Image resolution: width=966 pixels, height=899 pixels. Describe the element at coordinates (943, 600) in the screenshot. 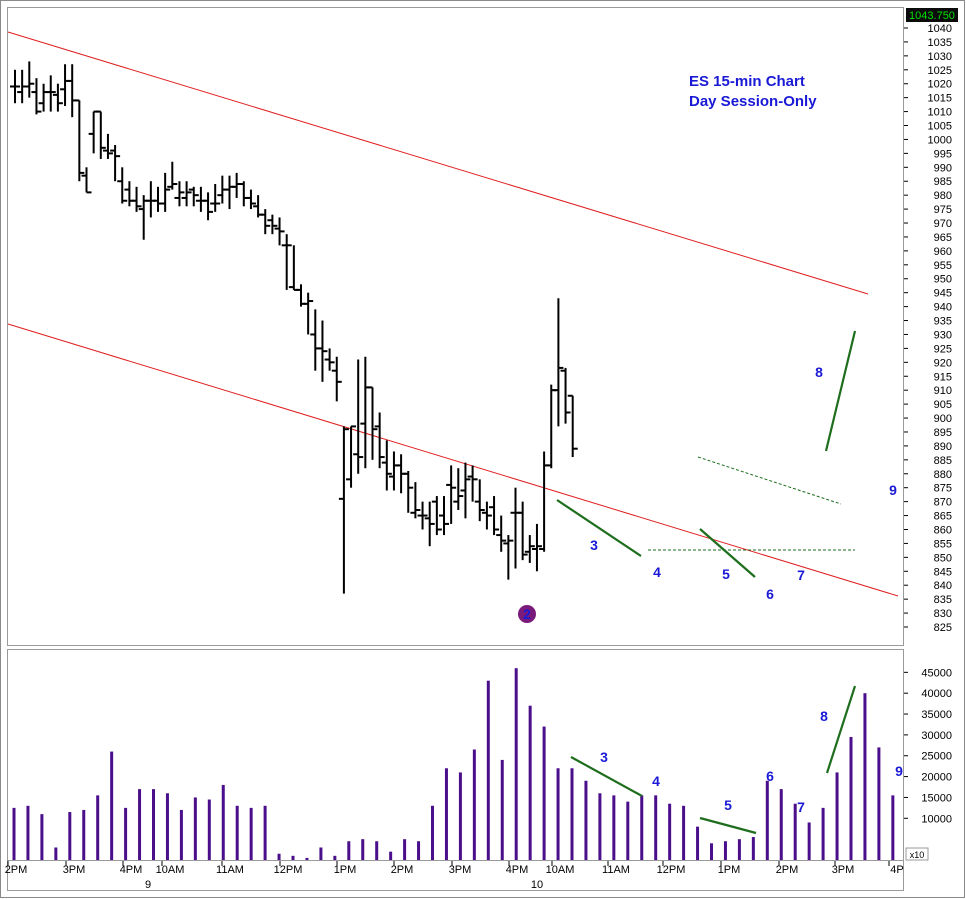

I see `price-axis-label: 835` at that location.